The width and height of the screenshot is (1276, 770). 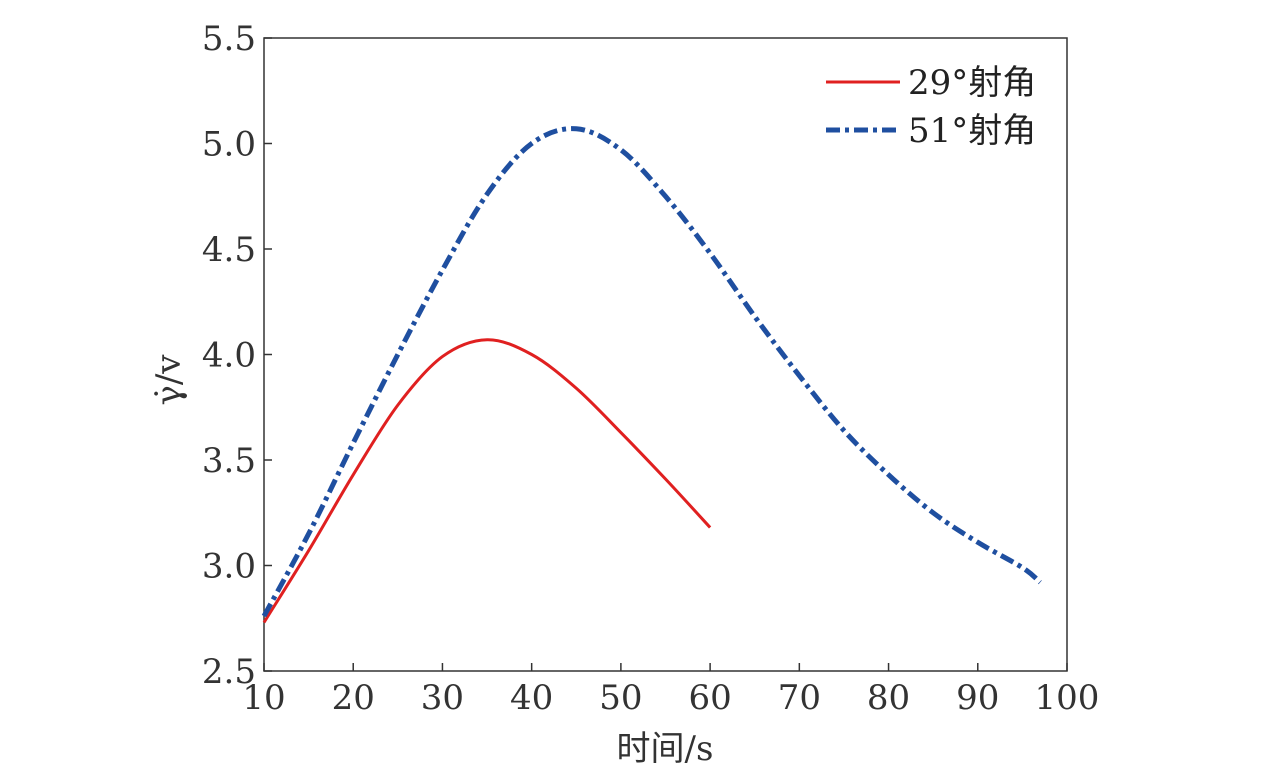 What do you see at coordinates (972, 83) in the screenshot?
I see `legend-label-1: 29°射角` at bounding box center [972, 83].